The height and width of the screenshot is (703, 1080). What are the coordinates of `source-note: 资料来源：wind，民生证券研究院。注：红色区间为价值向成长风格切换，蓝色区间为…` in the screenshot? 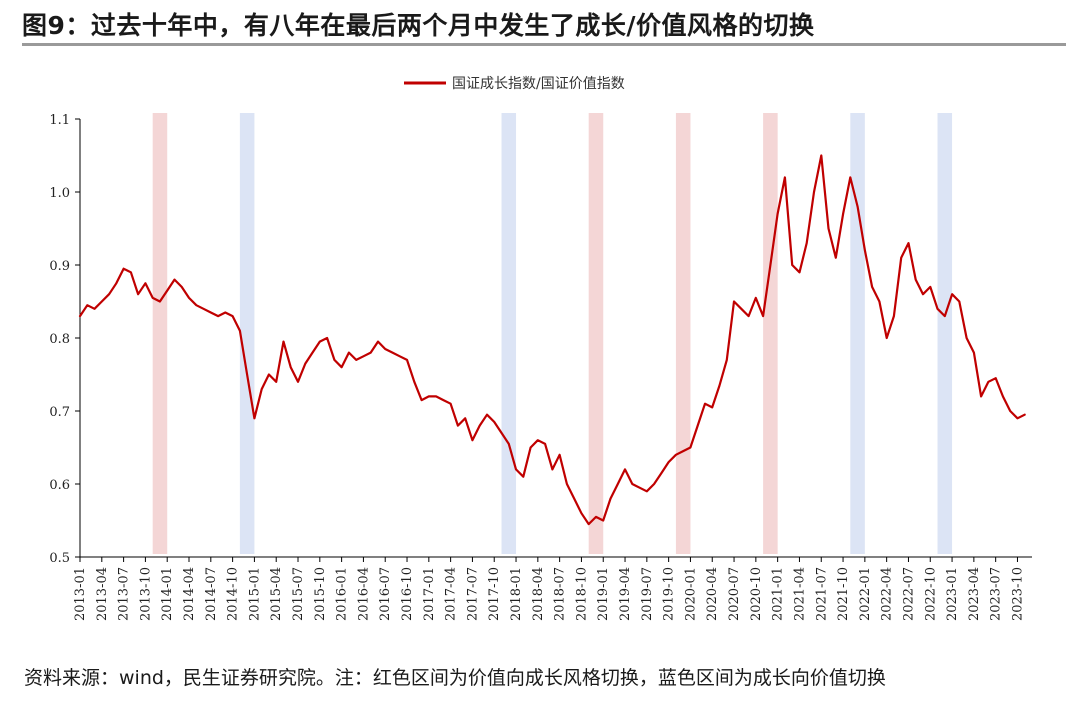 It's located at (455, 678).